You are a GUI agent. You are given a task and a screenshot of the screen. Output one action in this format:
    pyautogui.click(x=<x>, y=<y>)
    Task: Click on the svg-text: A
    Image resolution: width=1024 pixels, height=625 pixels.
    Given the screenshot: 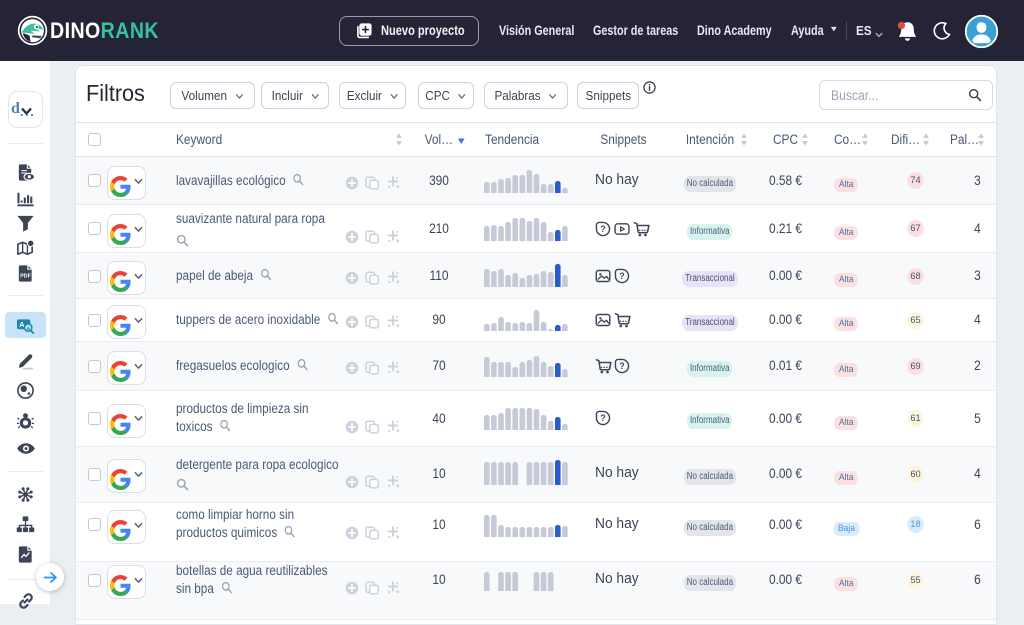 What is the action you would take?
    pyautogui.click(x=22, y=324)
    